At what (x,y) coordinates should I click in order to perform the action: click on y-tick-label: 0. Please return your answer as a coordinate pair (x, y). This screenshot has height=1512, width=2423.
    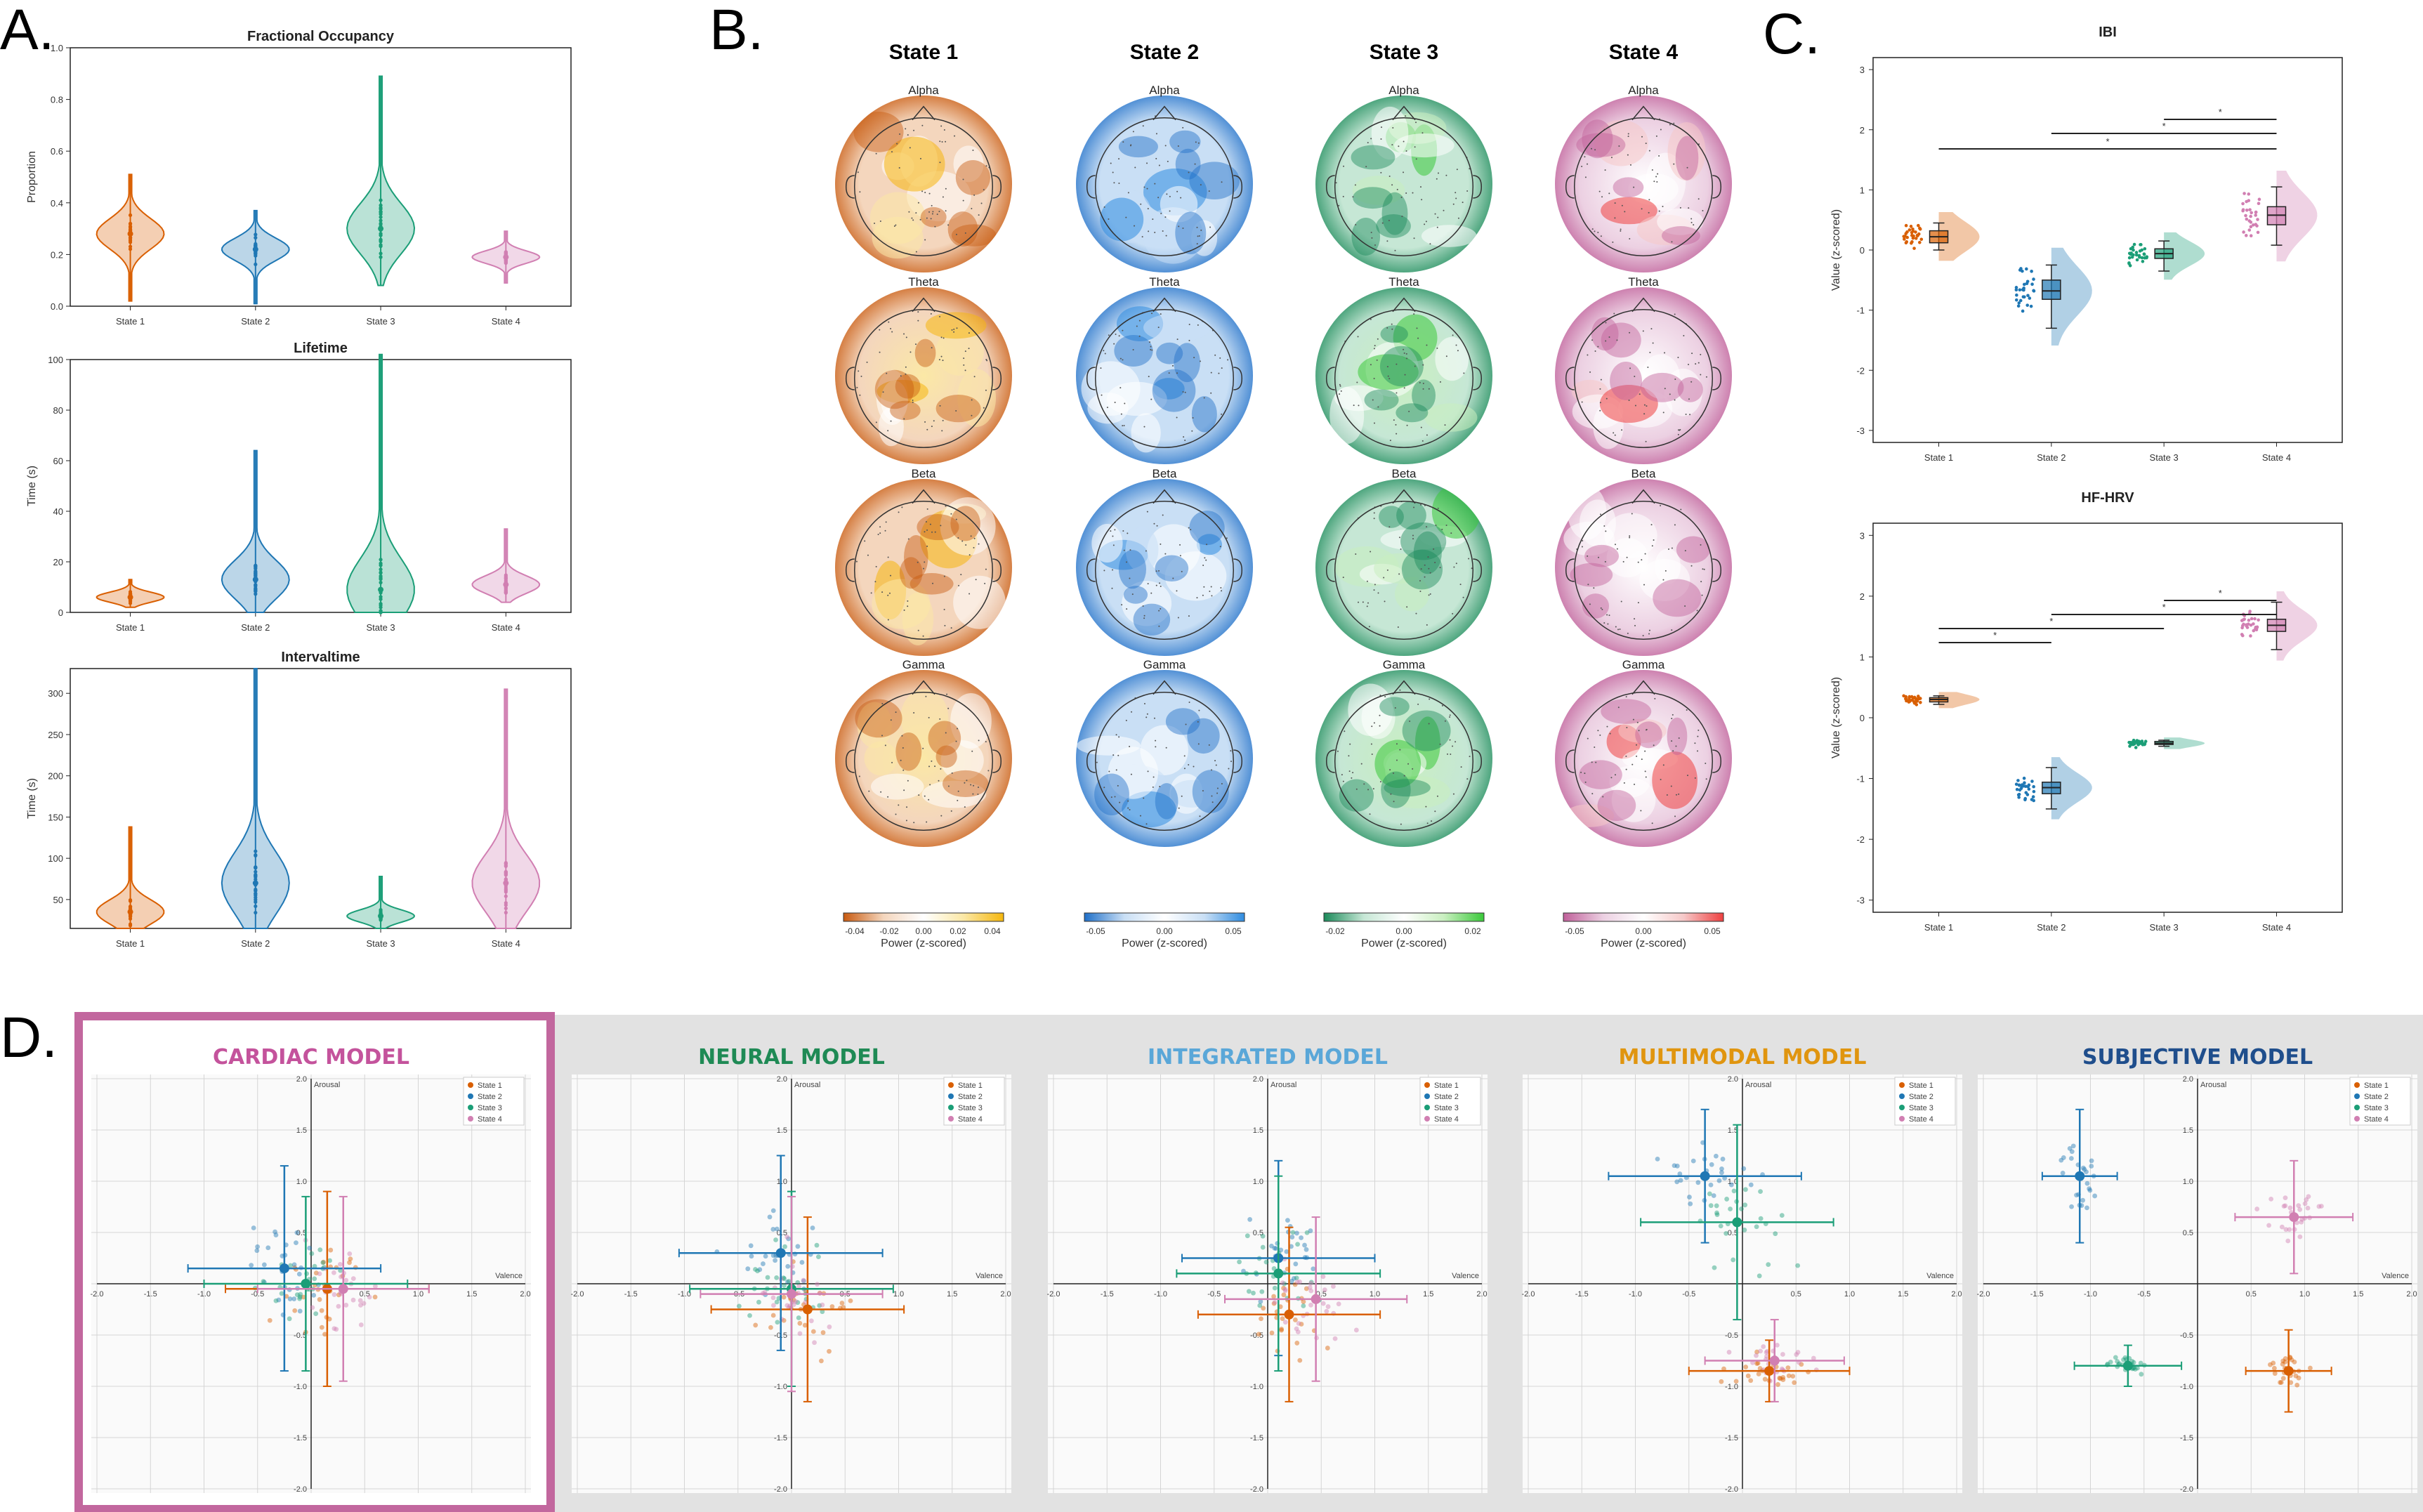
    Looking at the image, I should click on (1863, 718).